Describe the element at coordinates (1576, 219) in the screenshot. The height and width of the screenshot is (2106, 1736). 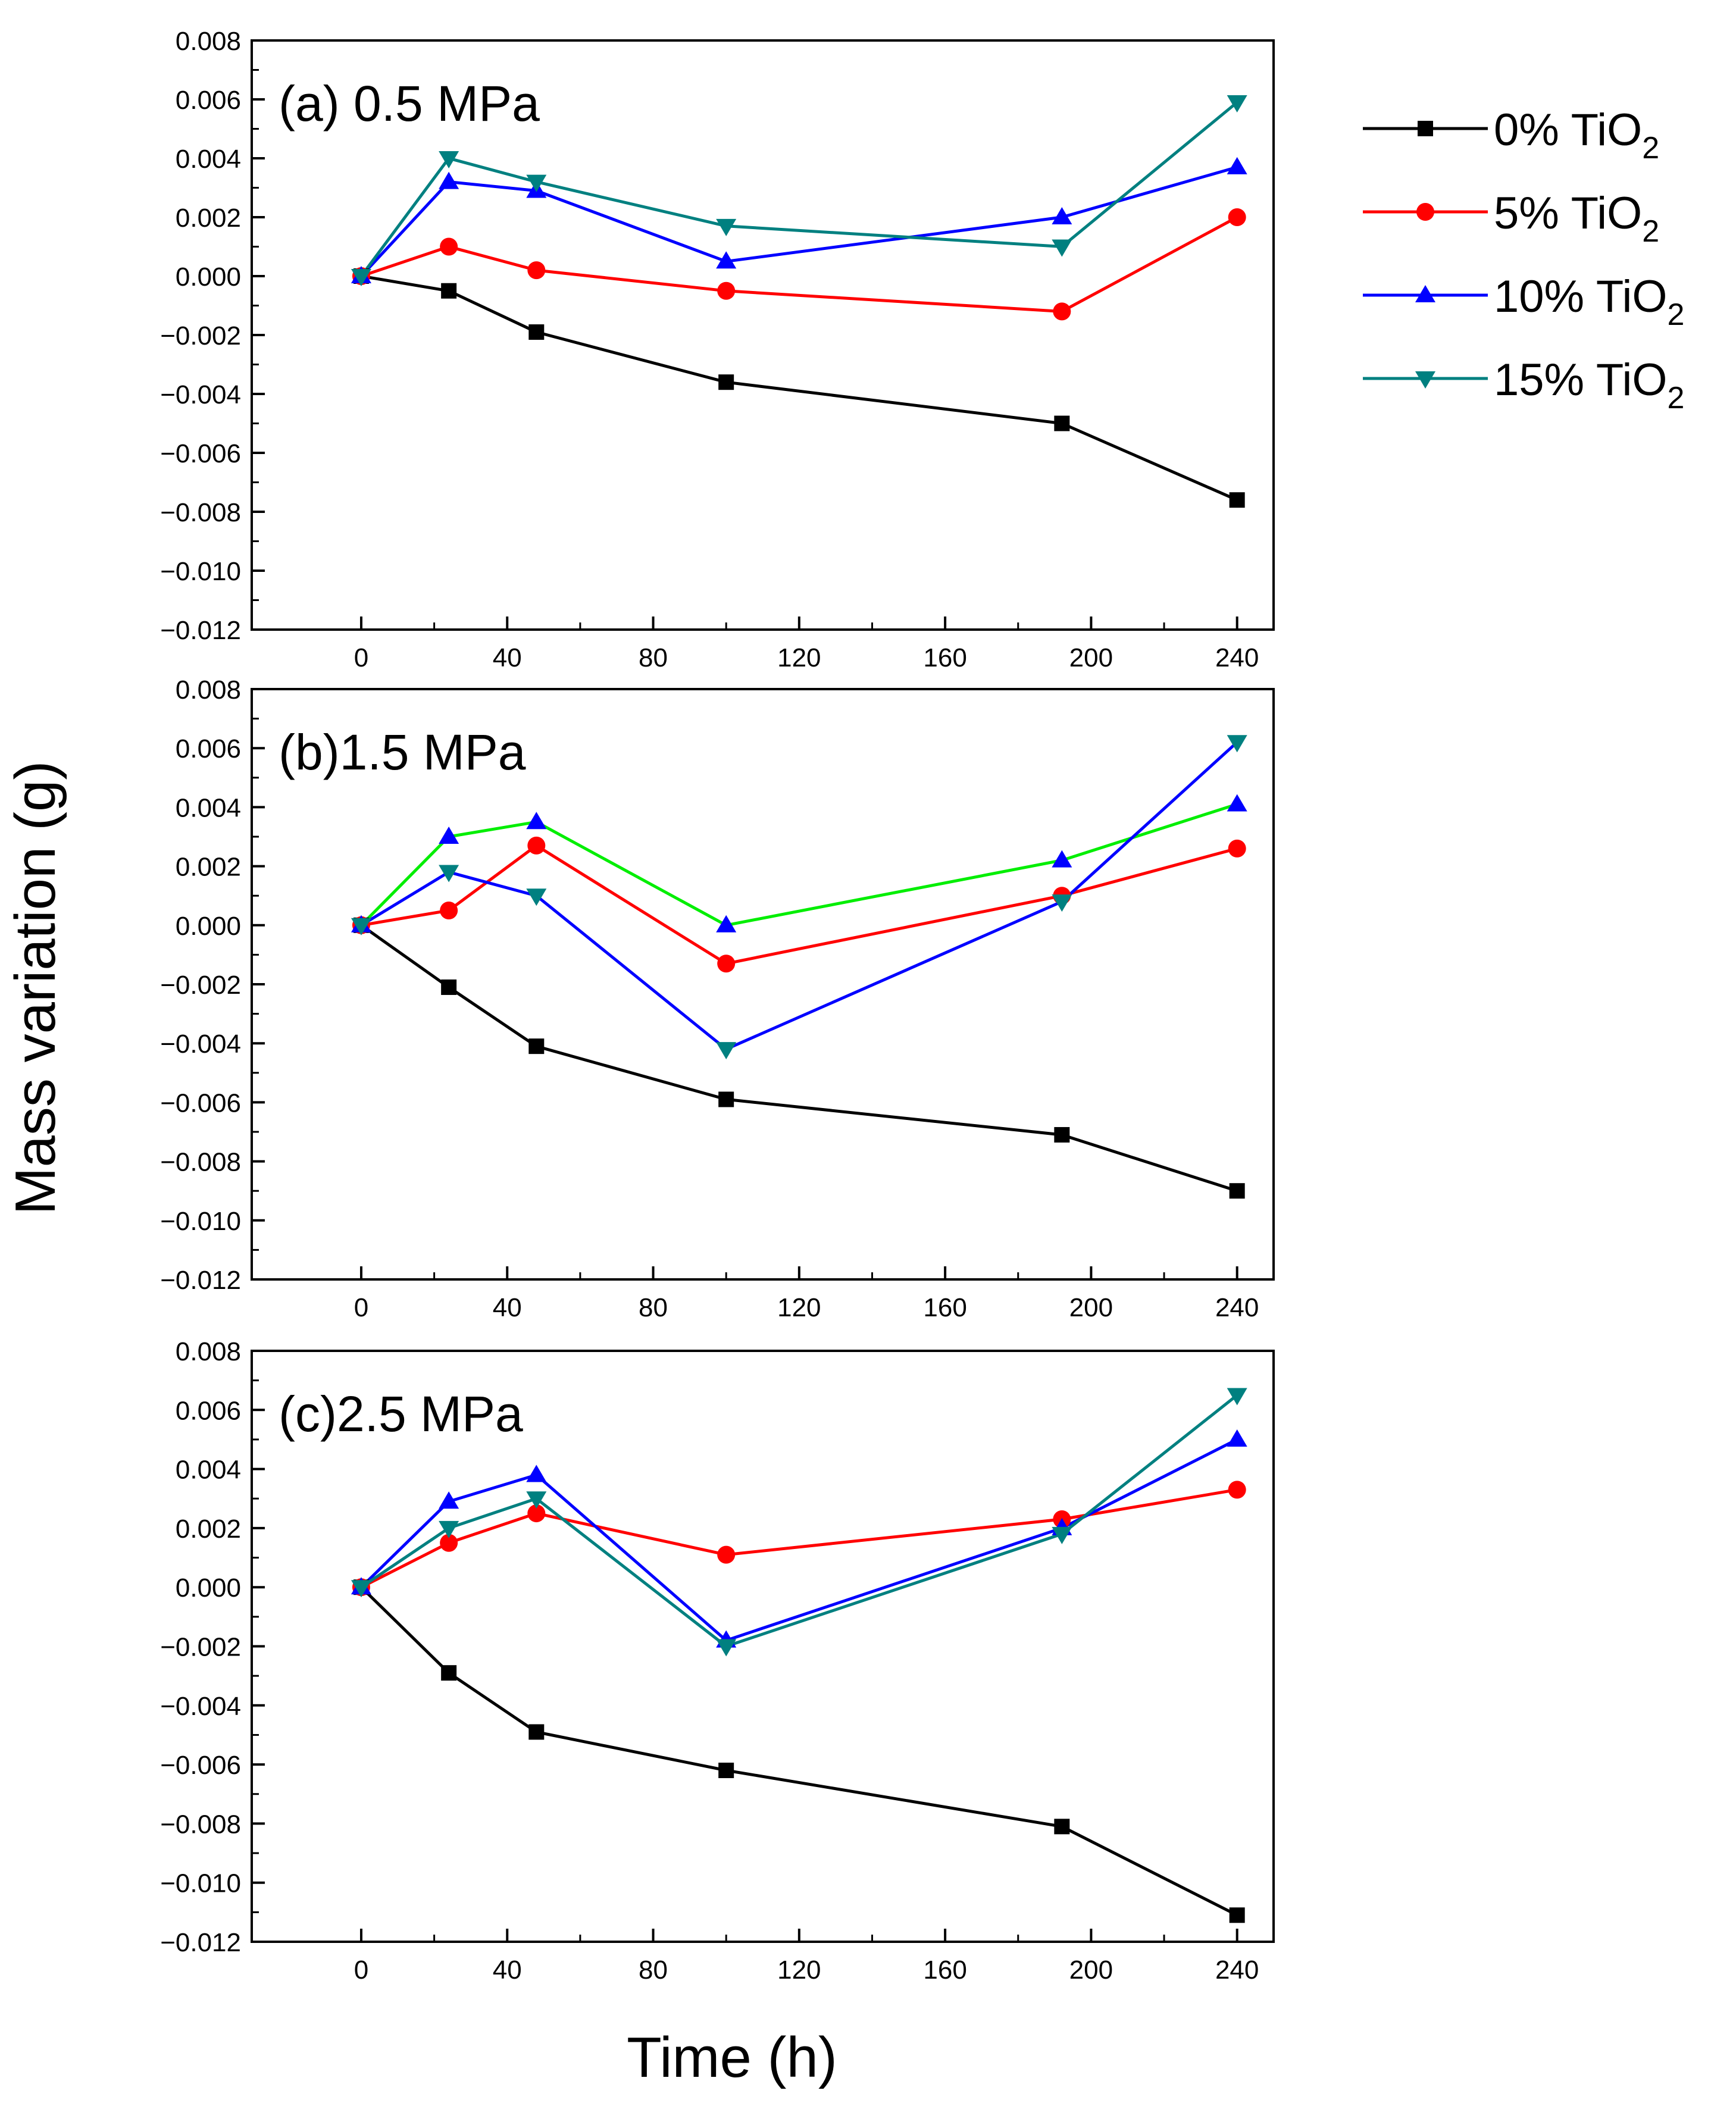
I see `legend-label: 5% TiO2` at that location.